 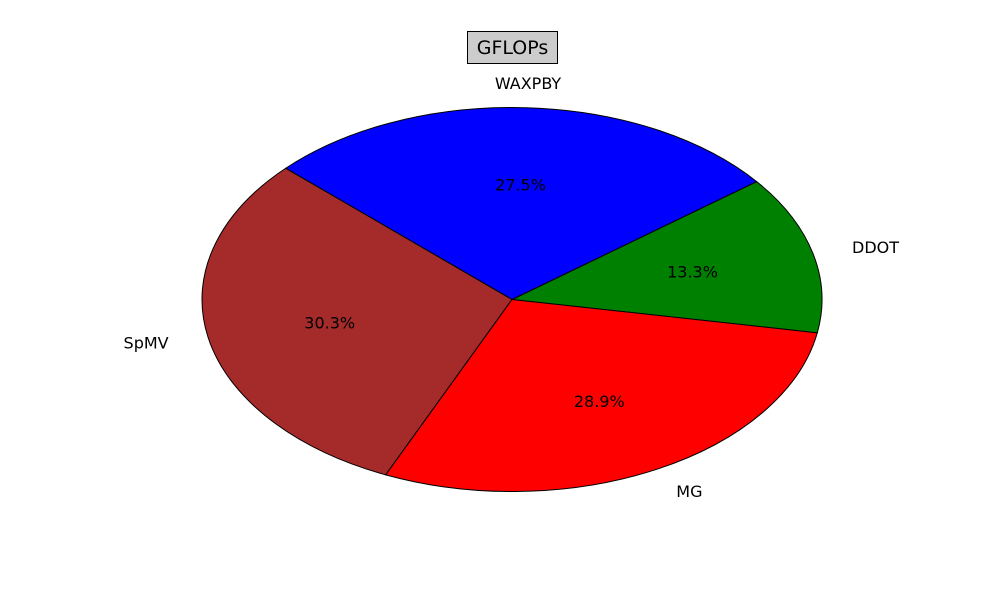 I want to click on chart-title-box, so click(x=512, y=47).